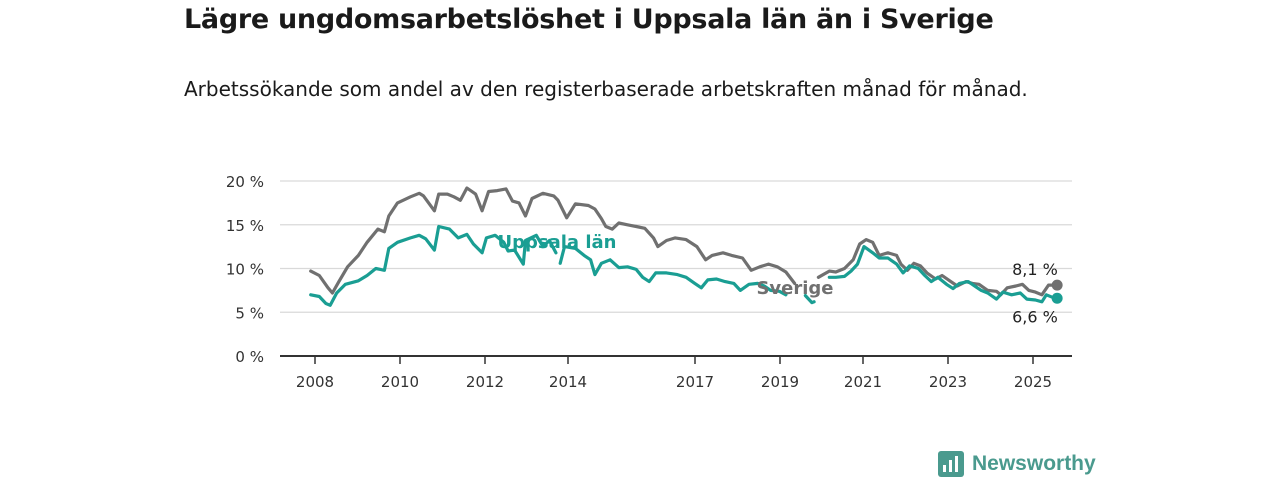  I want to click on y-tick-label: 20 %, so click(245, 182).